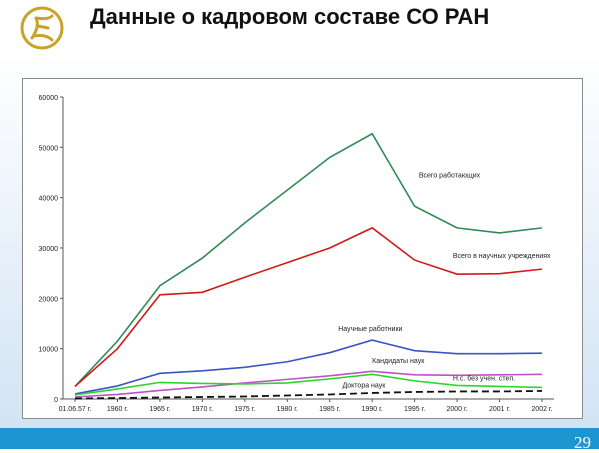  I want to click on bottom-bar, so click(299, 438).